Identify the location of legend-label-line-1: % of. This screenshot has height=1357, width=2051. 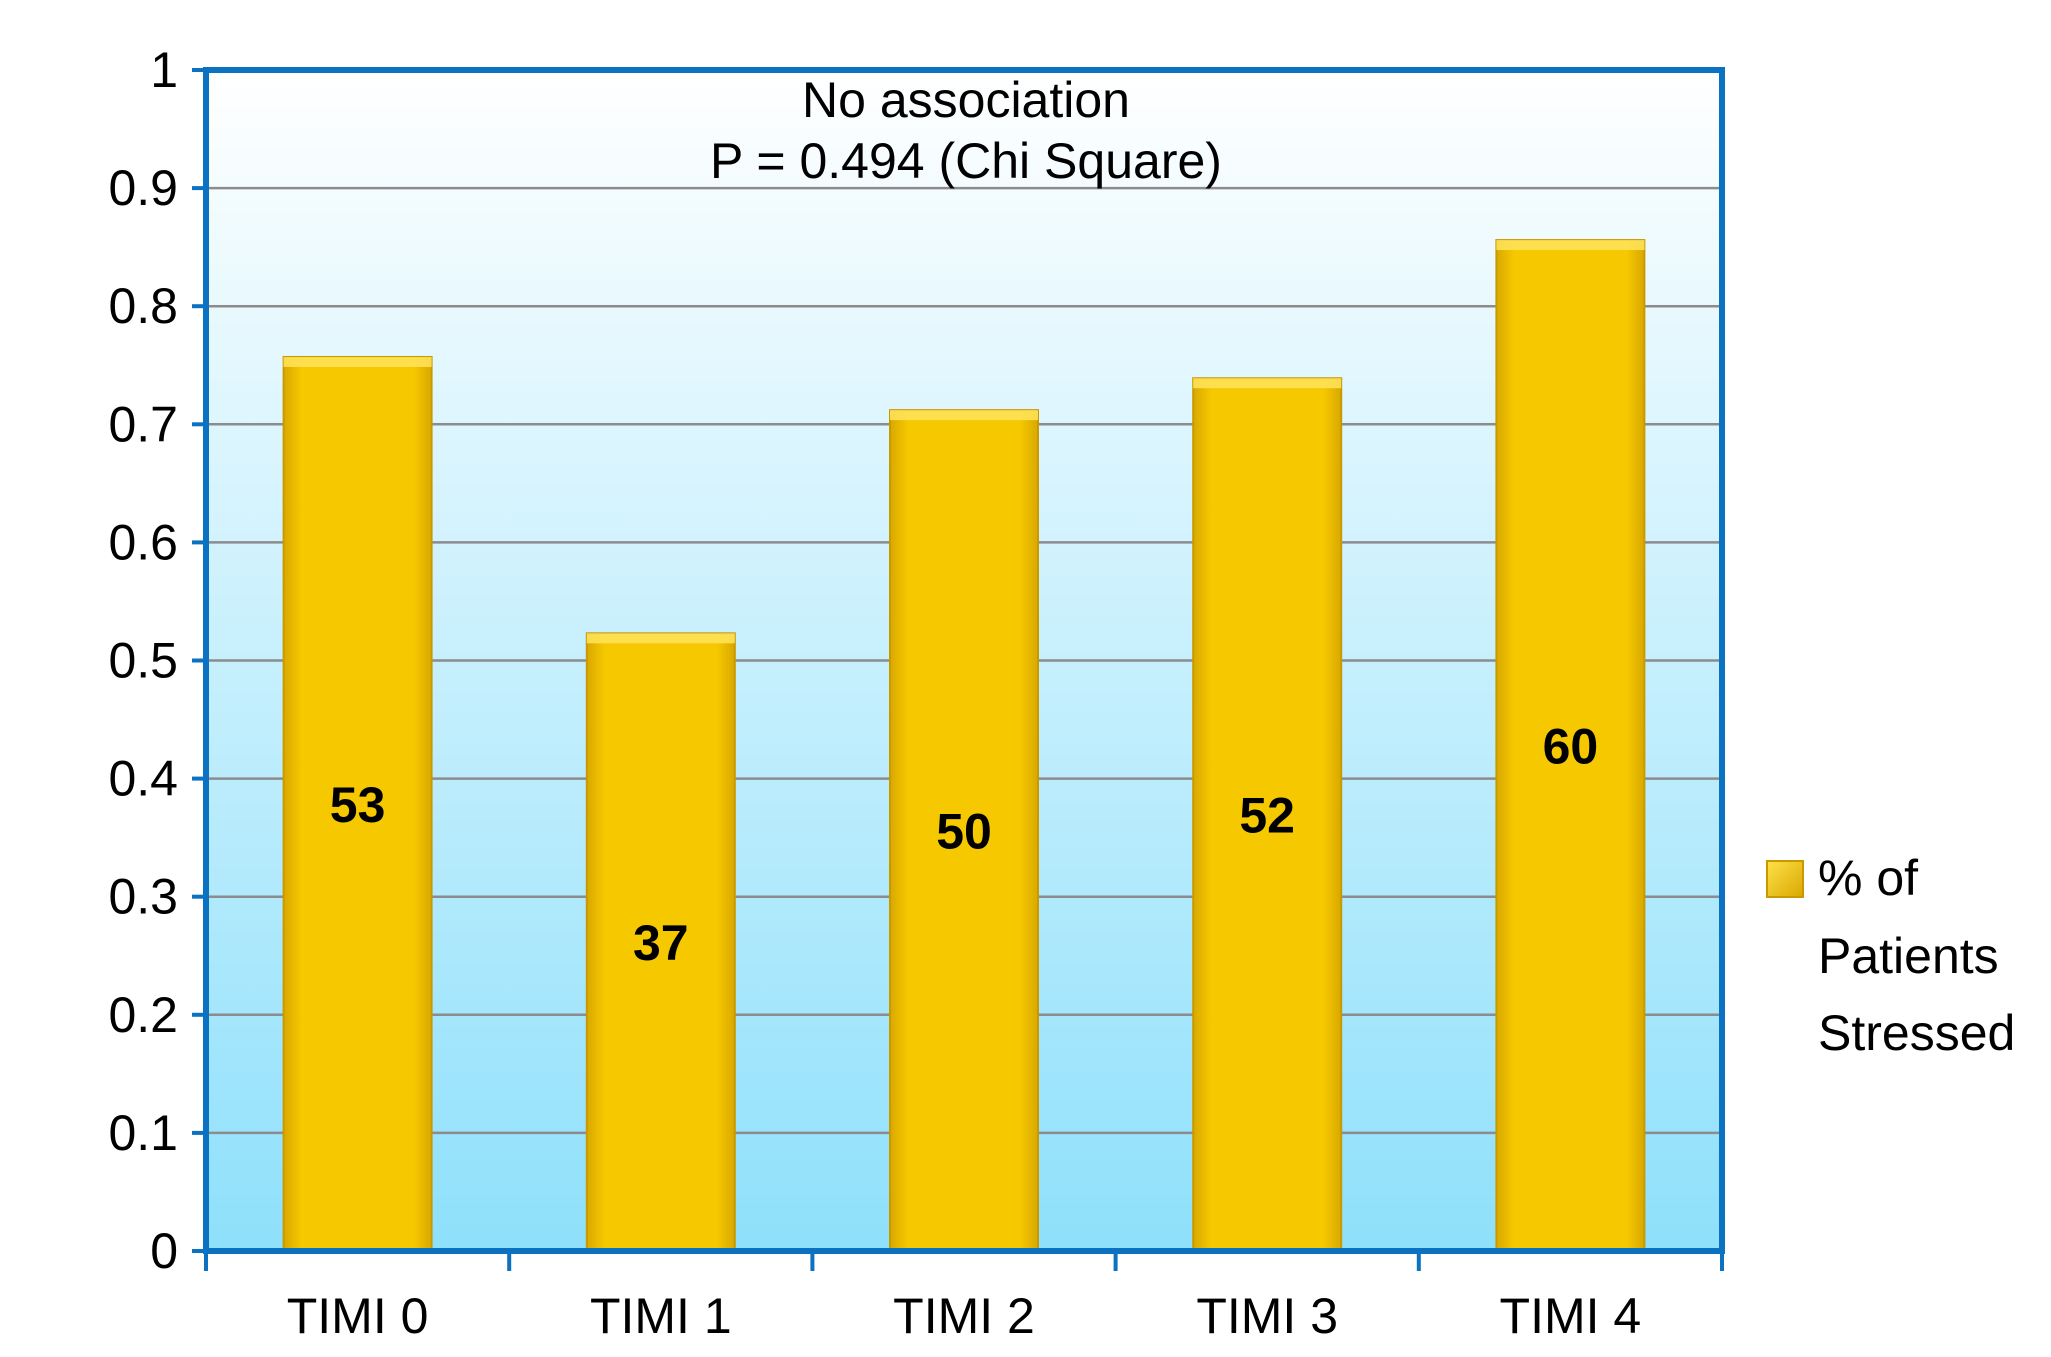
(1868, 878).